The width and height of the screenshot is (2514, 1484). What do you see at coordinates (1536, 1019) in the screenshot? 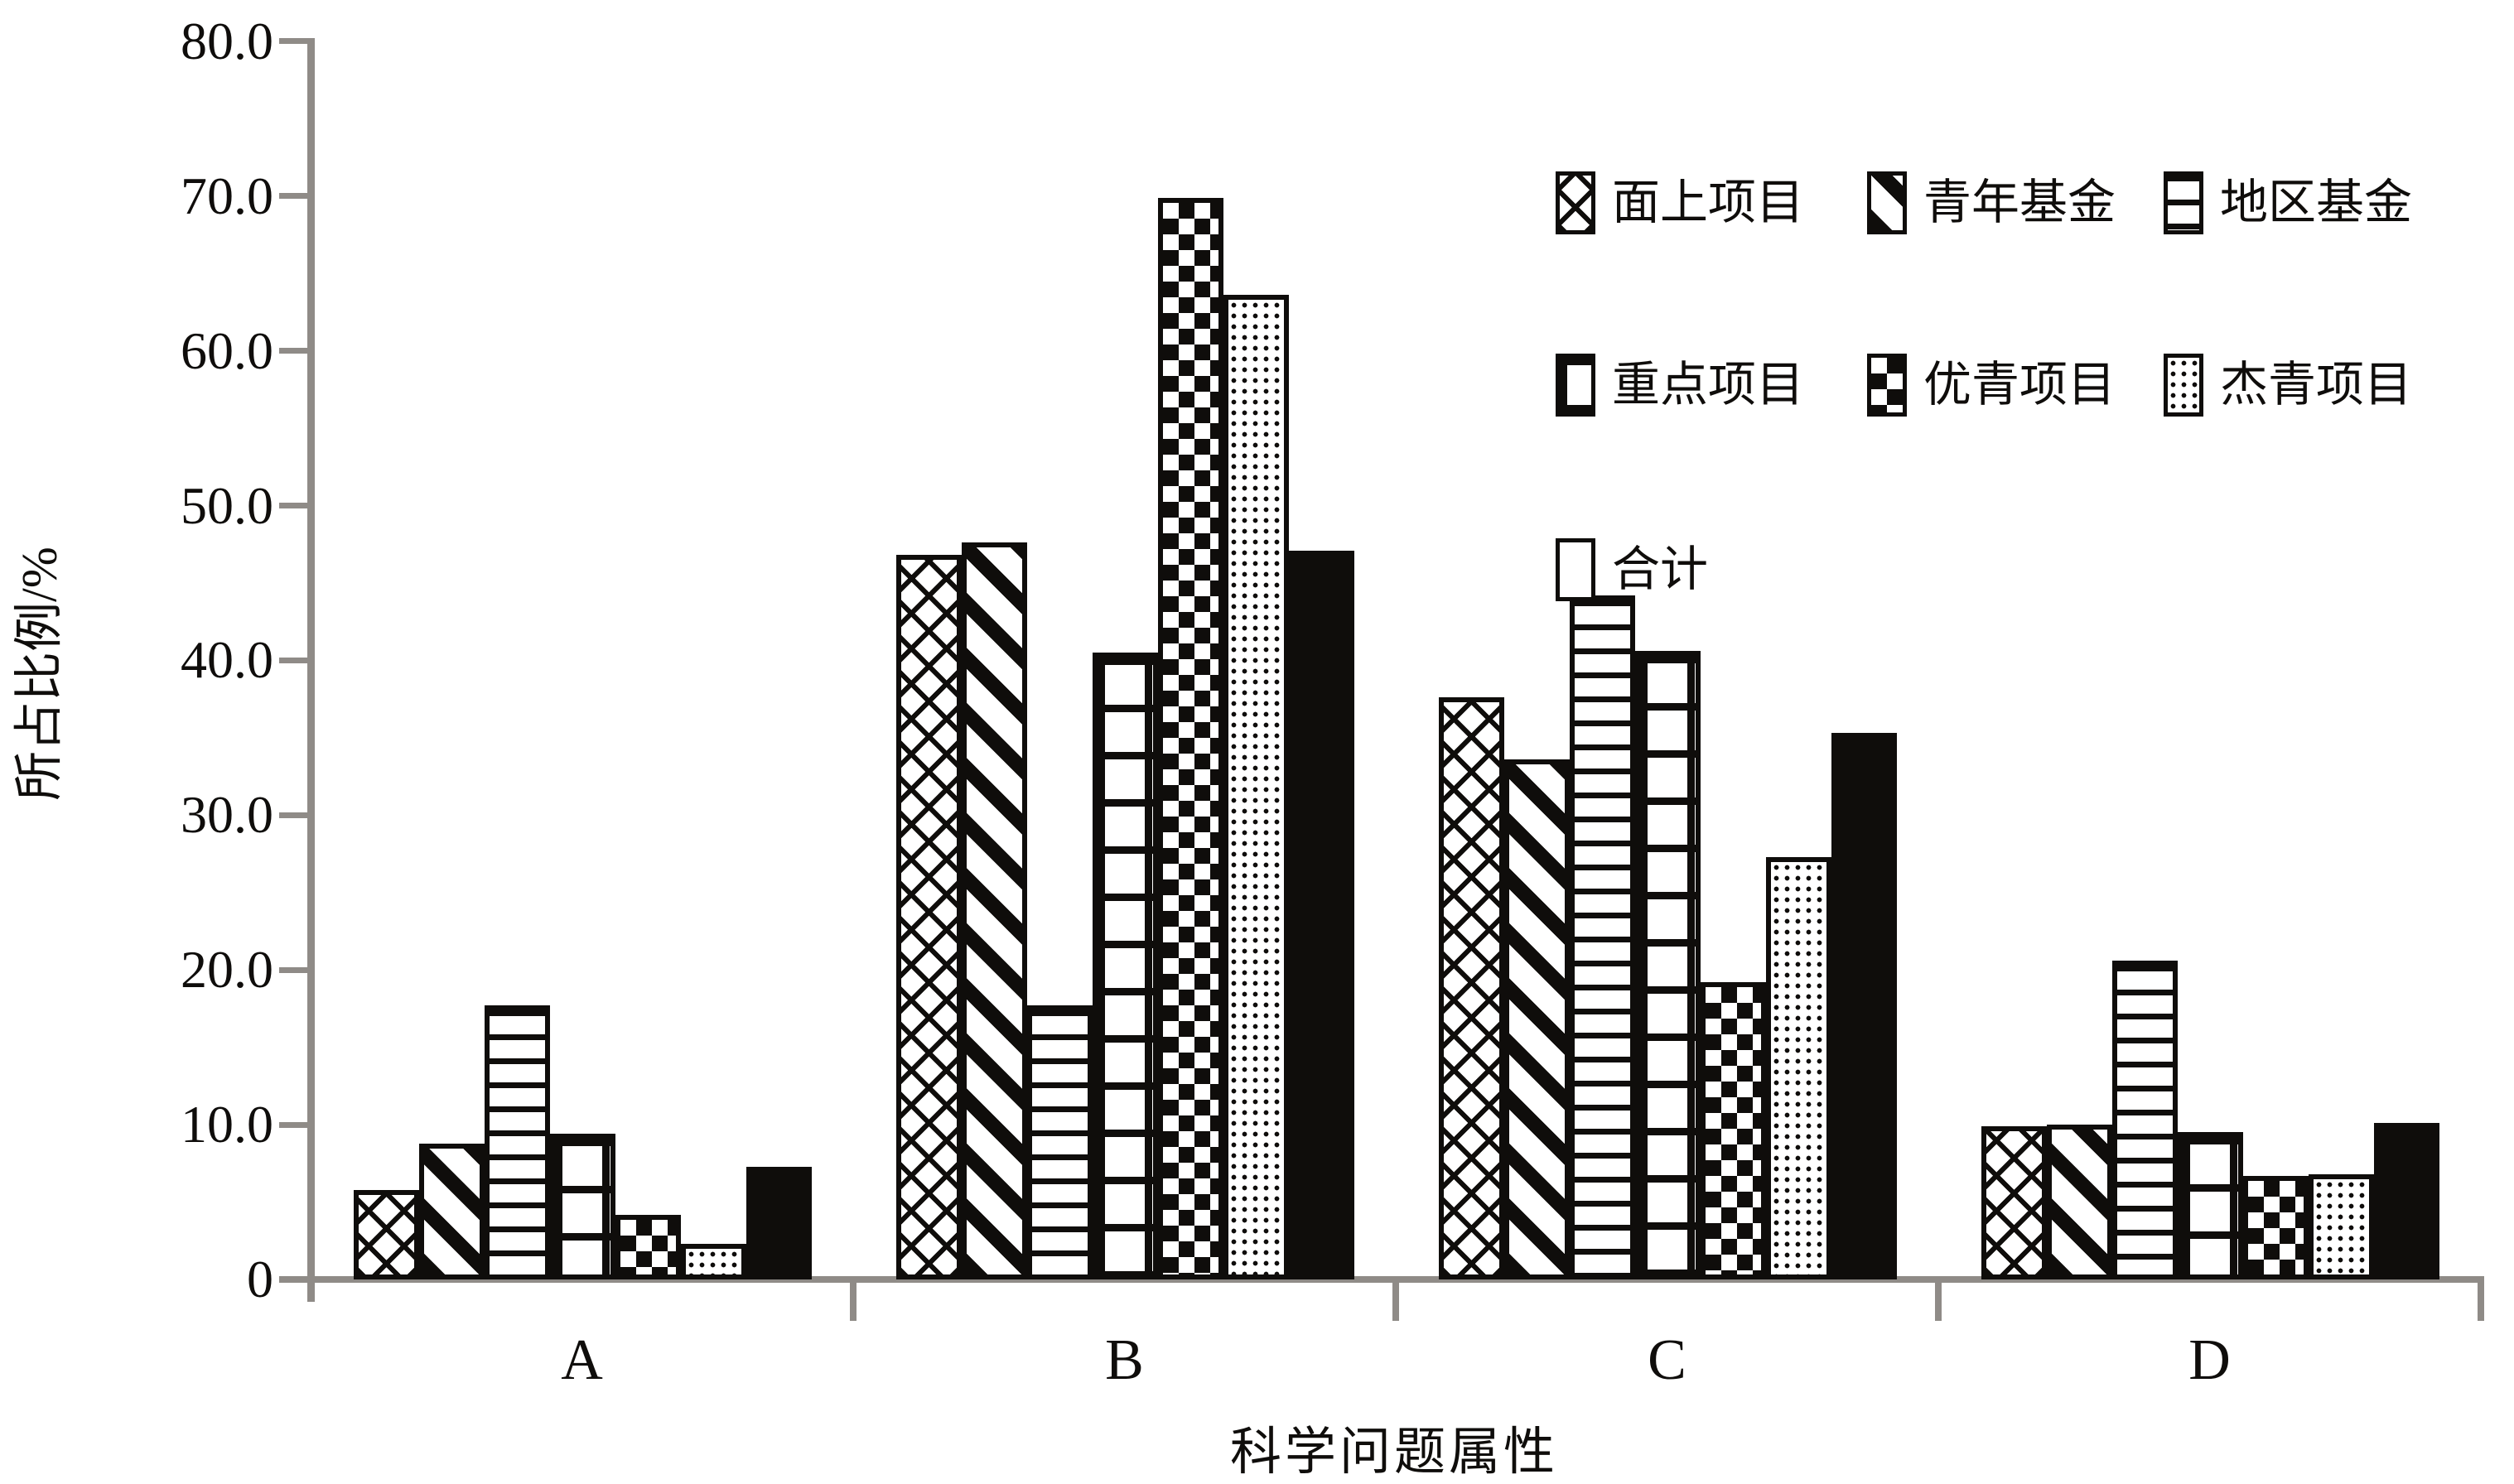
I see `bar-C-diagonal-stripes` at bounding box center [1536, 1019].